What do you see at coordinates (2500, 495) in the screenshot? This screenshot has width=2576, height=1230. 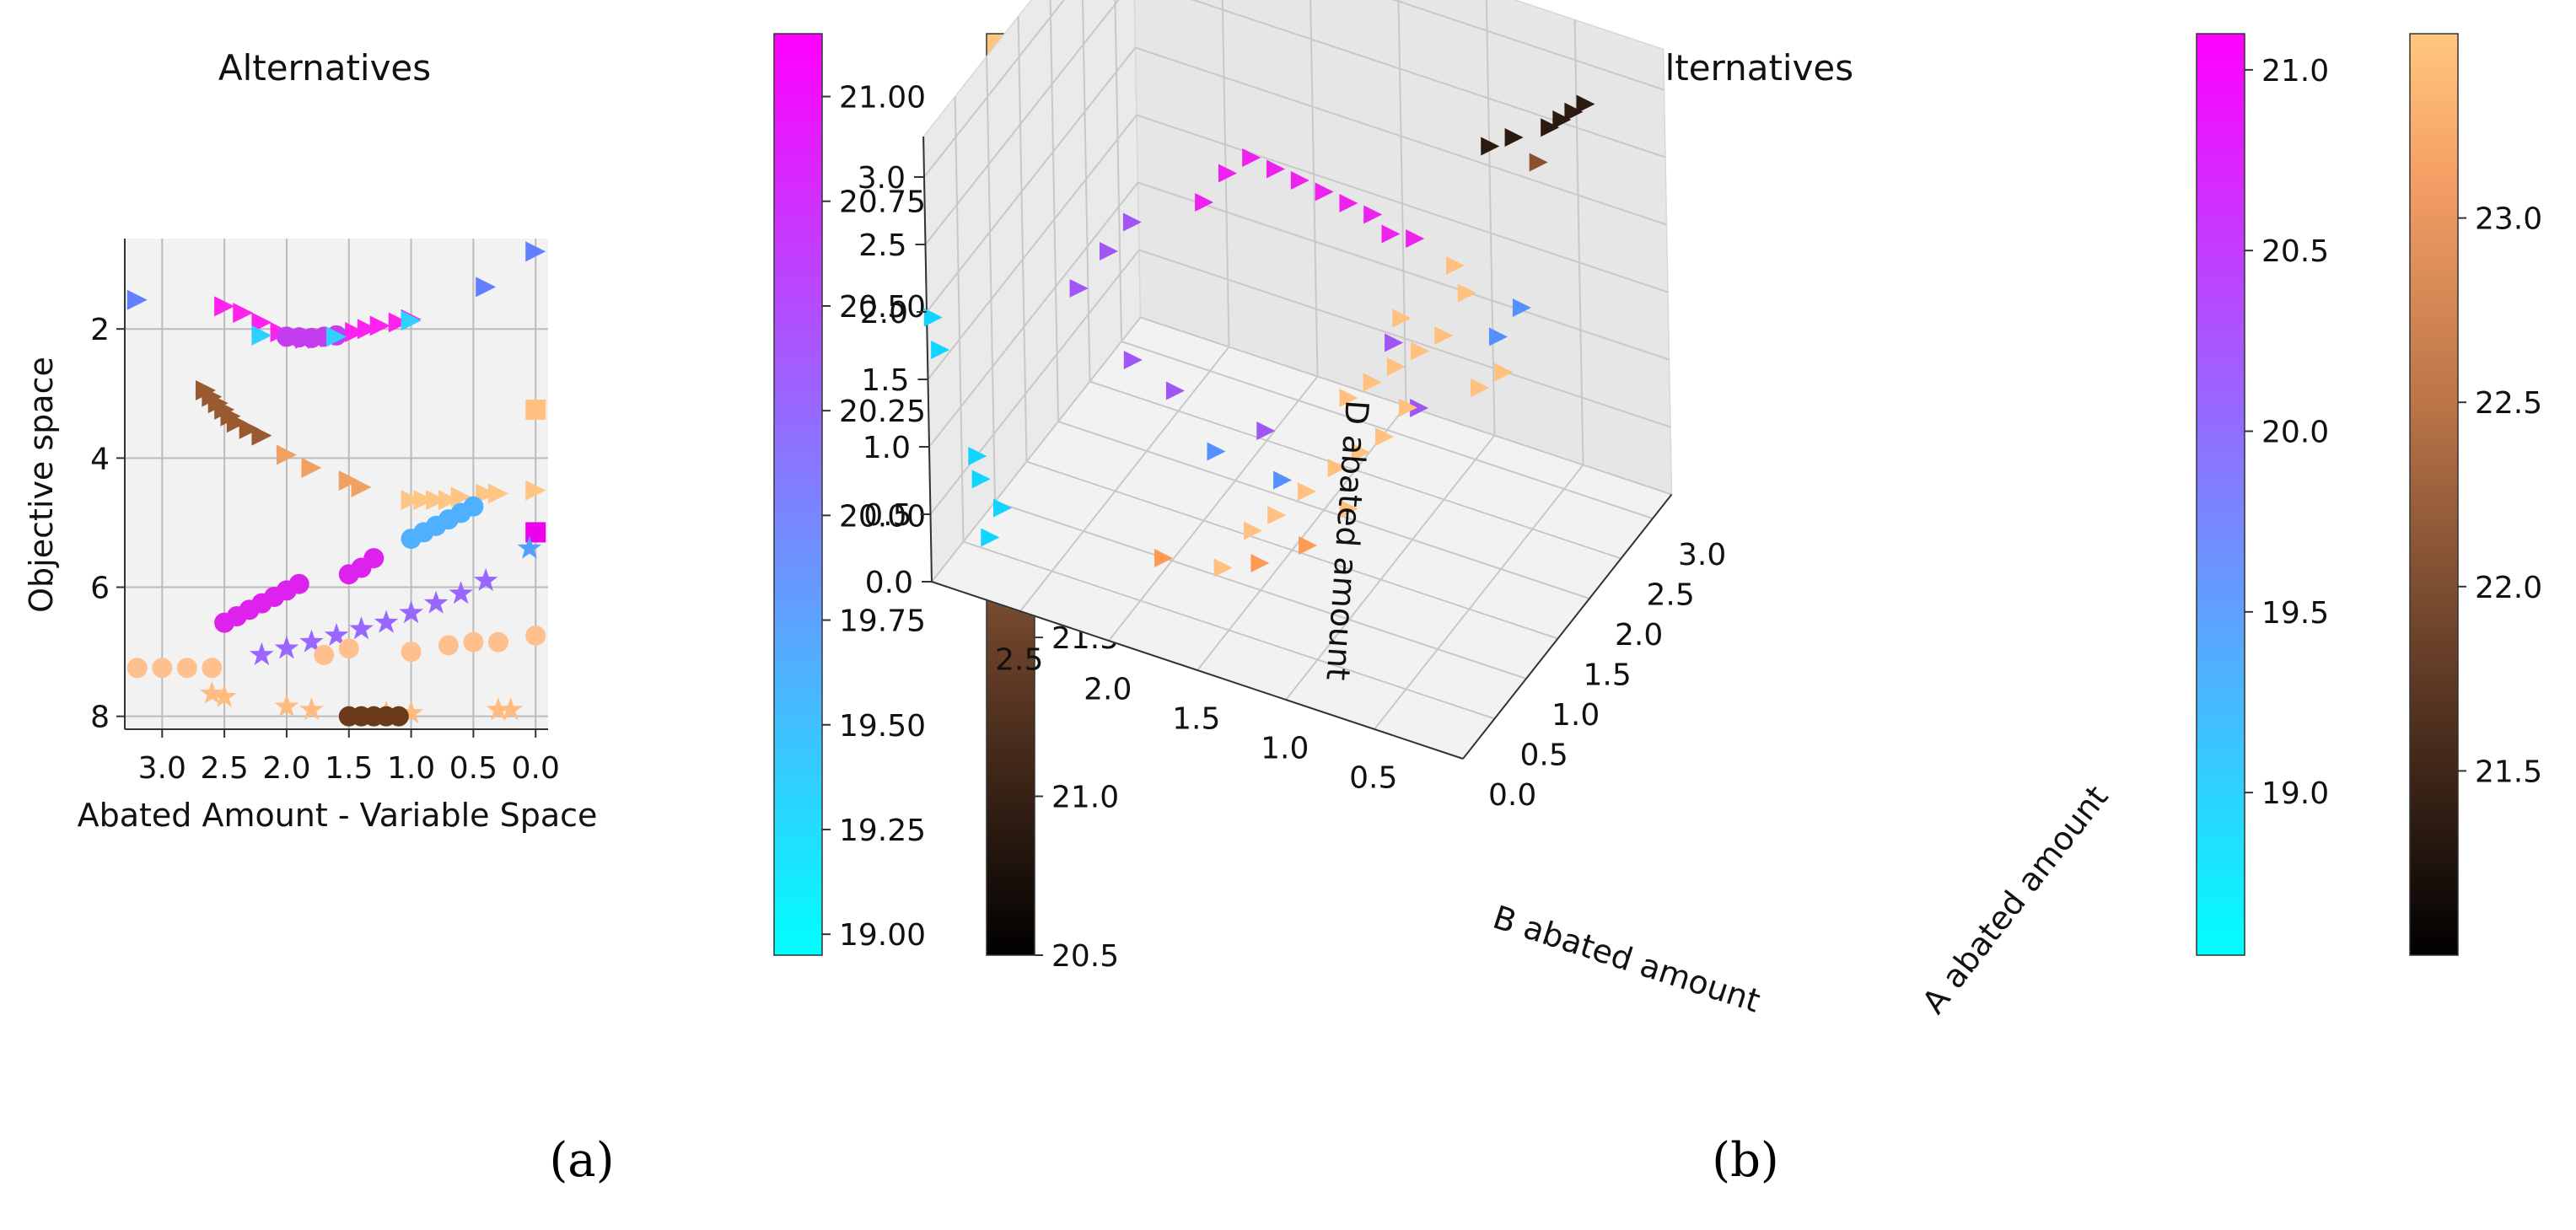 I see `panel-b-colorbar-copper-ticks: 23.0 22.5 22.0 21.5` at bounding box center [2500, 495].